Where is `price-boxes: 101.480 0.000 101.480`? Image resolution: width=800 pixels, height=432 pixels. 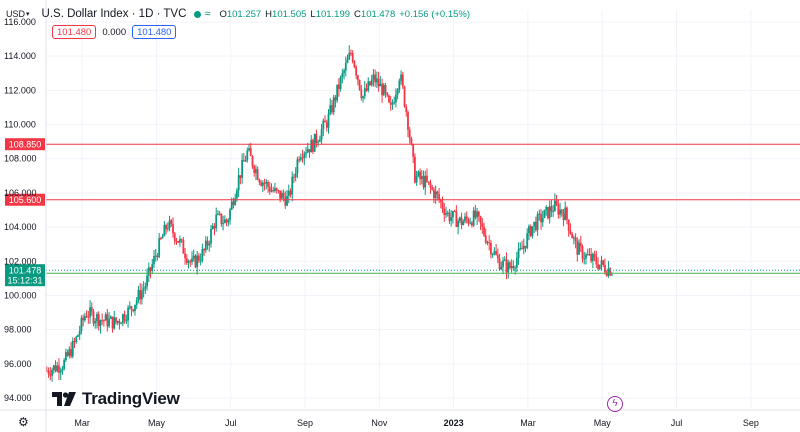 price-boxes: 101.480 0.000 101.480 is located at coordinates (114, 32).